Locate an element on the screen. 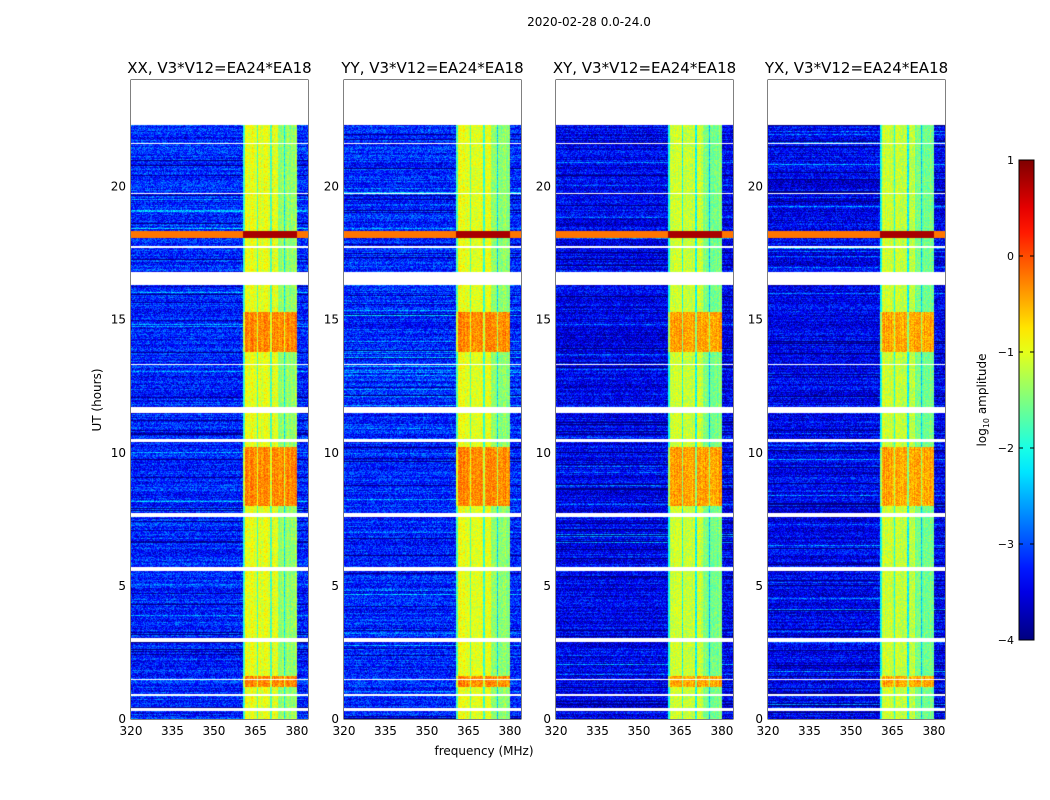 The width and height of the screenshot is (1050, 800). colorbar-label: log10 amplitude is located at coordinates (983, 400).